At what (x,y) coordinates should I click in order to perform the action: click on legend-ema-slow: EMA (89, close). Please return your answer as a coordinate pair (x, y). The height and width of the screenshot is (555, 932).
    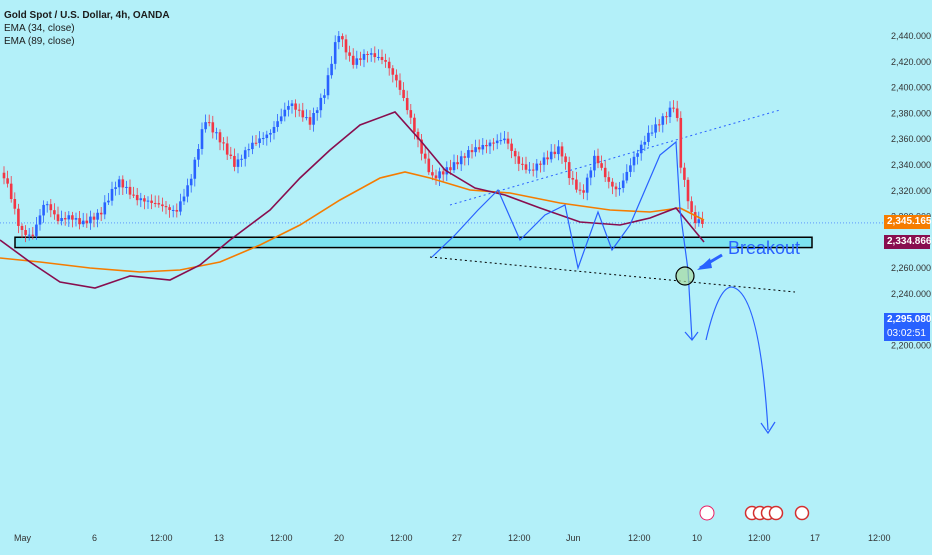
    Looking at the image, I should click on (39, 41).